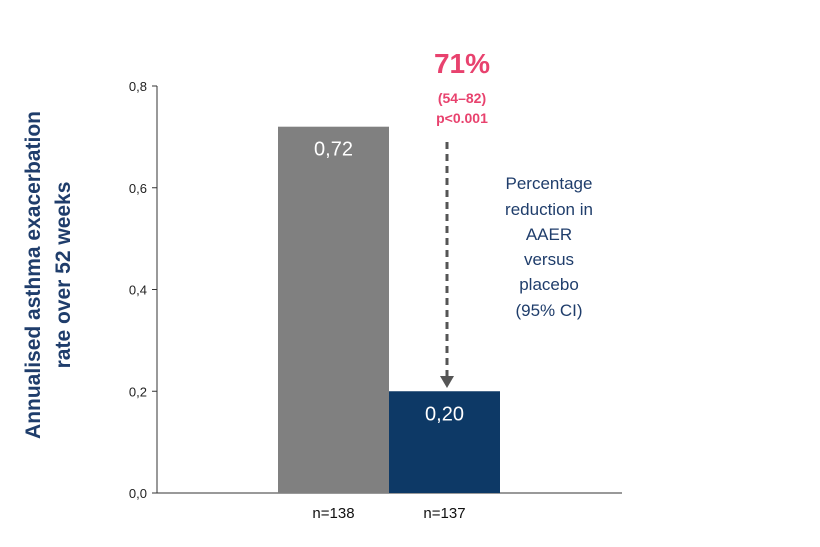  What do you see at coordinates (462, 118) in the screenshot?
I see `p-value-label: p<0.001` at bounding box center [462, 118].